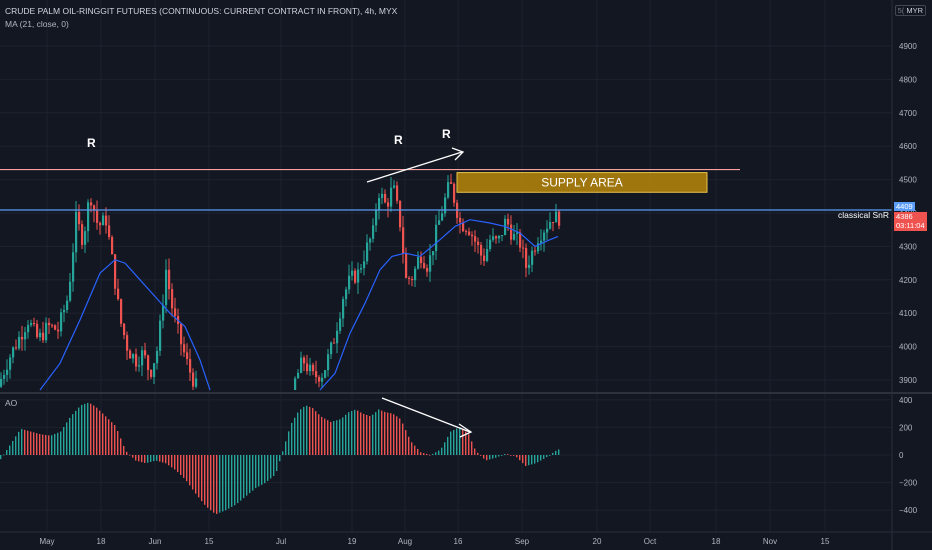  I want to click on price-tick-label: 4900, so click(908, 46).